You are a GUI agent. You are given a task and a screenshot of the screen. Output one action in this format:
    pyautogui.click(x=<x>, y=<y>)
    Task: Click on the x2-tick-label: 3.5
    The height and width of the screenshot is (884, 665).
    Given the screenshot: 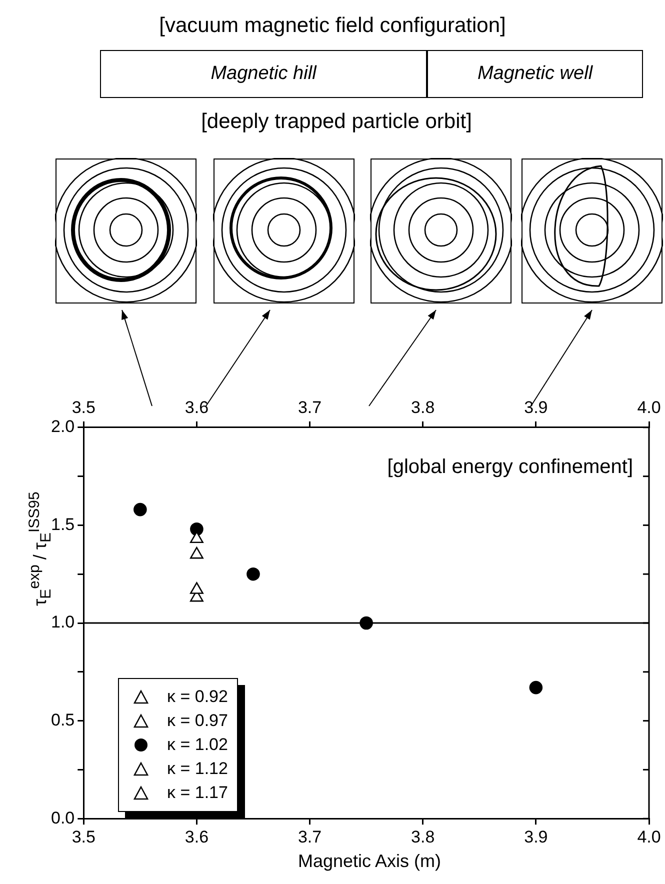 What is the action you would take?
    pyautogui.click(x=84, y=407)
    